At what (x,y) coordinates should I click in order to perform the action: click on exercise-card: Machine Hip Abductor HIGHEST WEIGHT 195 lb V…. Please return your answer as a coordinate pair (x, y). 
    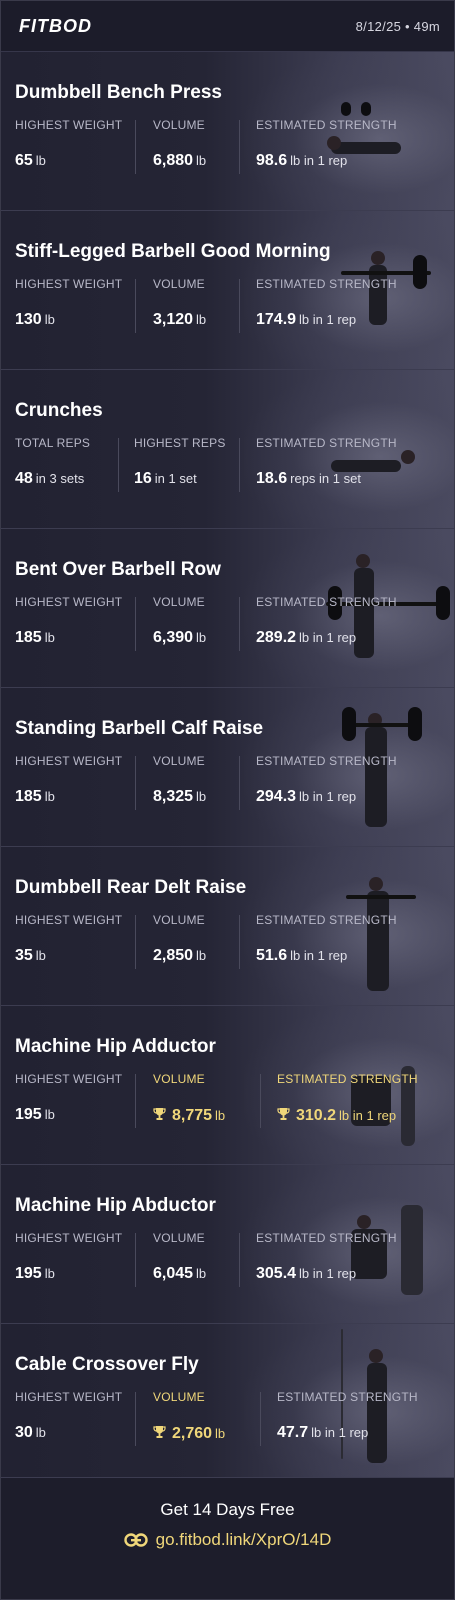
    Looking at the image, I should click on (227, 1244).